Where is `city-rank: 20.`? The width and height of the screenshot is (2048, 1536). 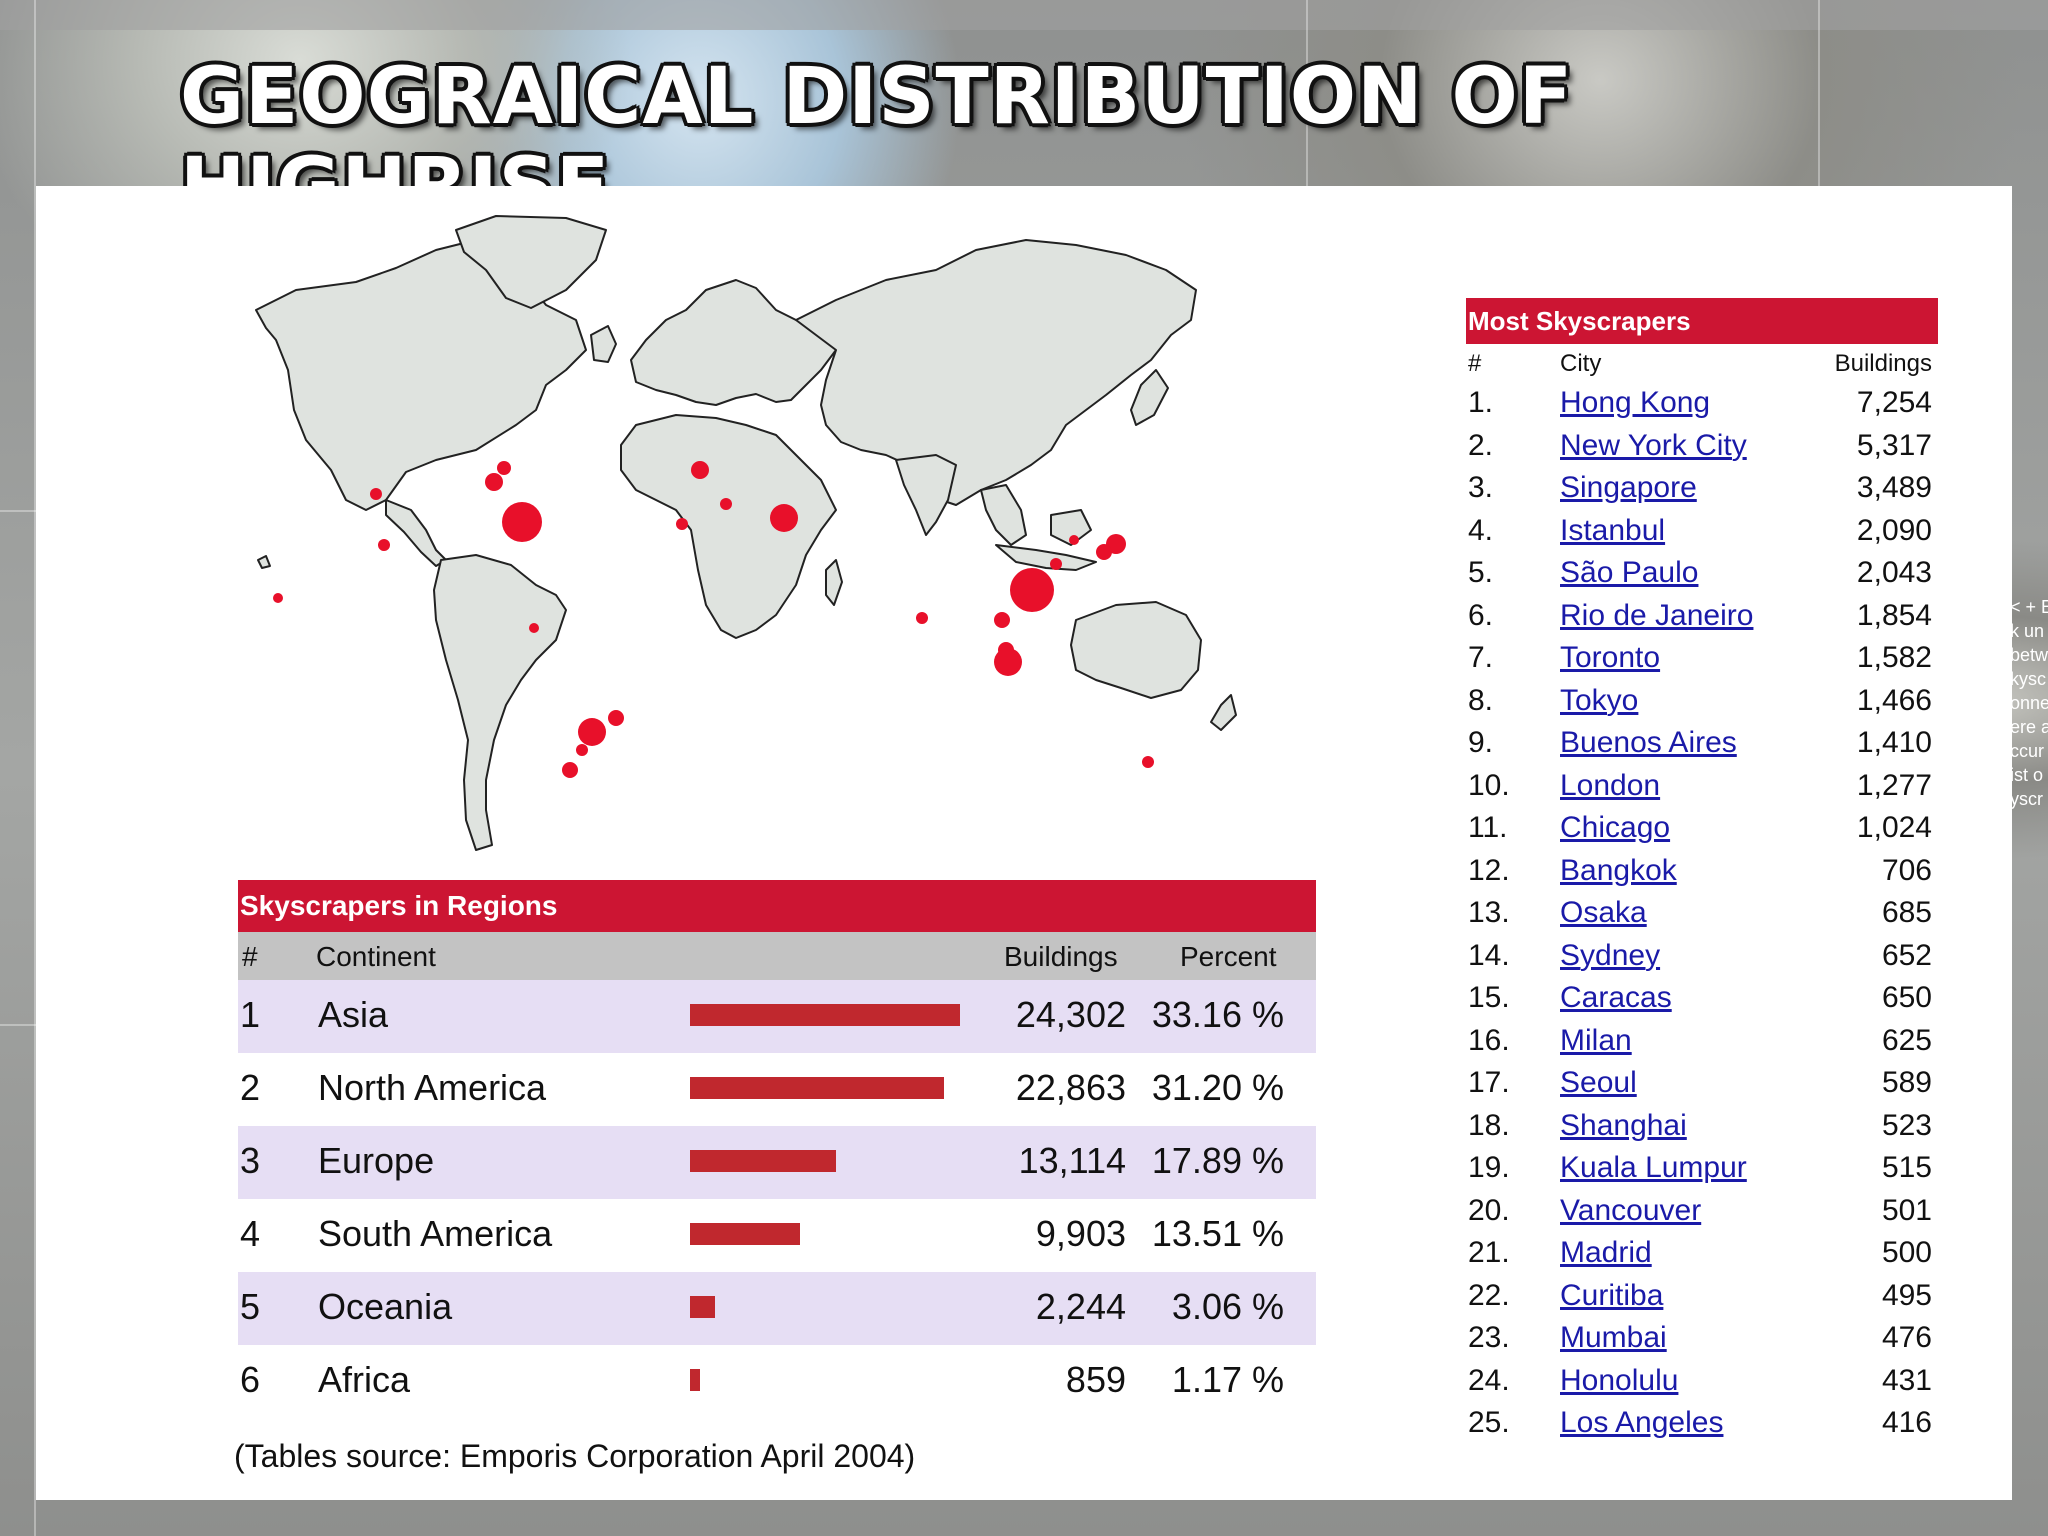 city-rank: 20. is located at coordinates (1489, 1210).